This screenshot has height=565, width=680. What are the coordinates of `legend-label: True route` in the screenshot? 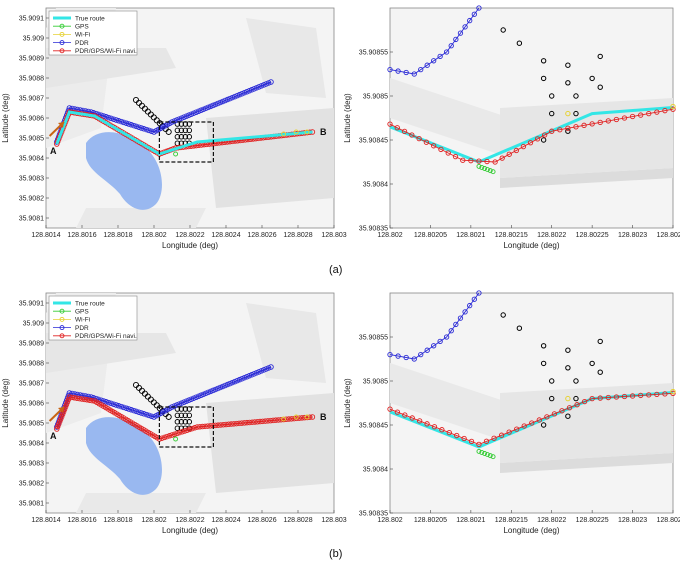 It's located at (90, 18).